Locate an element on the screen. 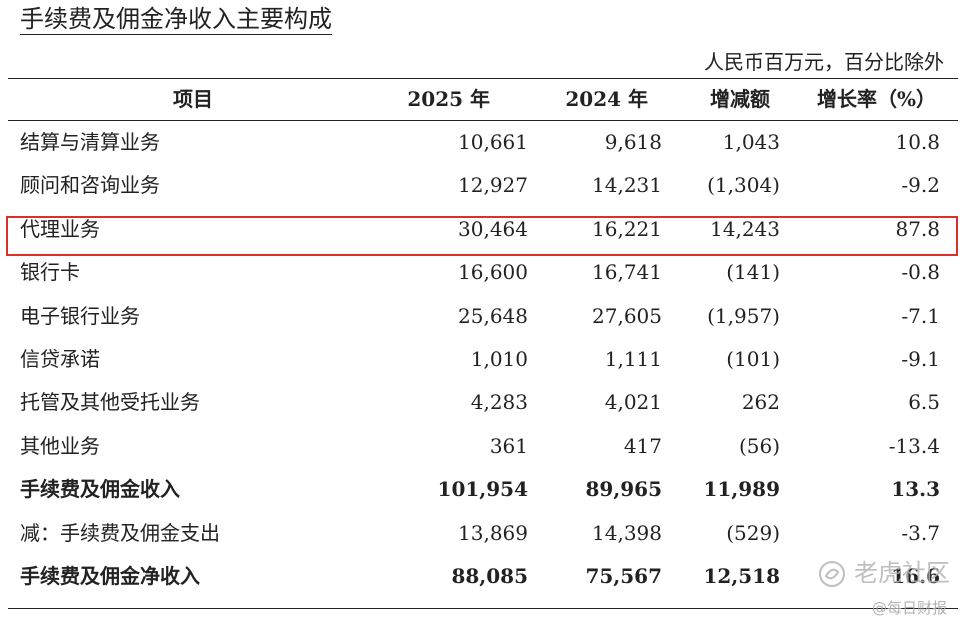  table-header-rule is located at coordinates (483, 120).